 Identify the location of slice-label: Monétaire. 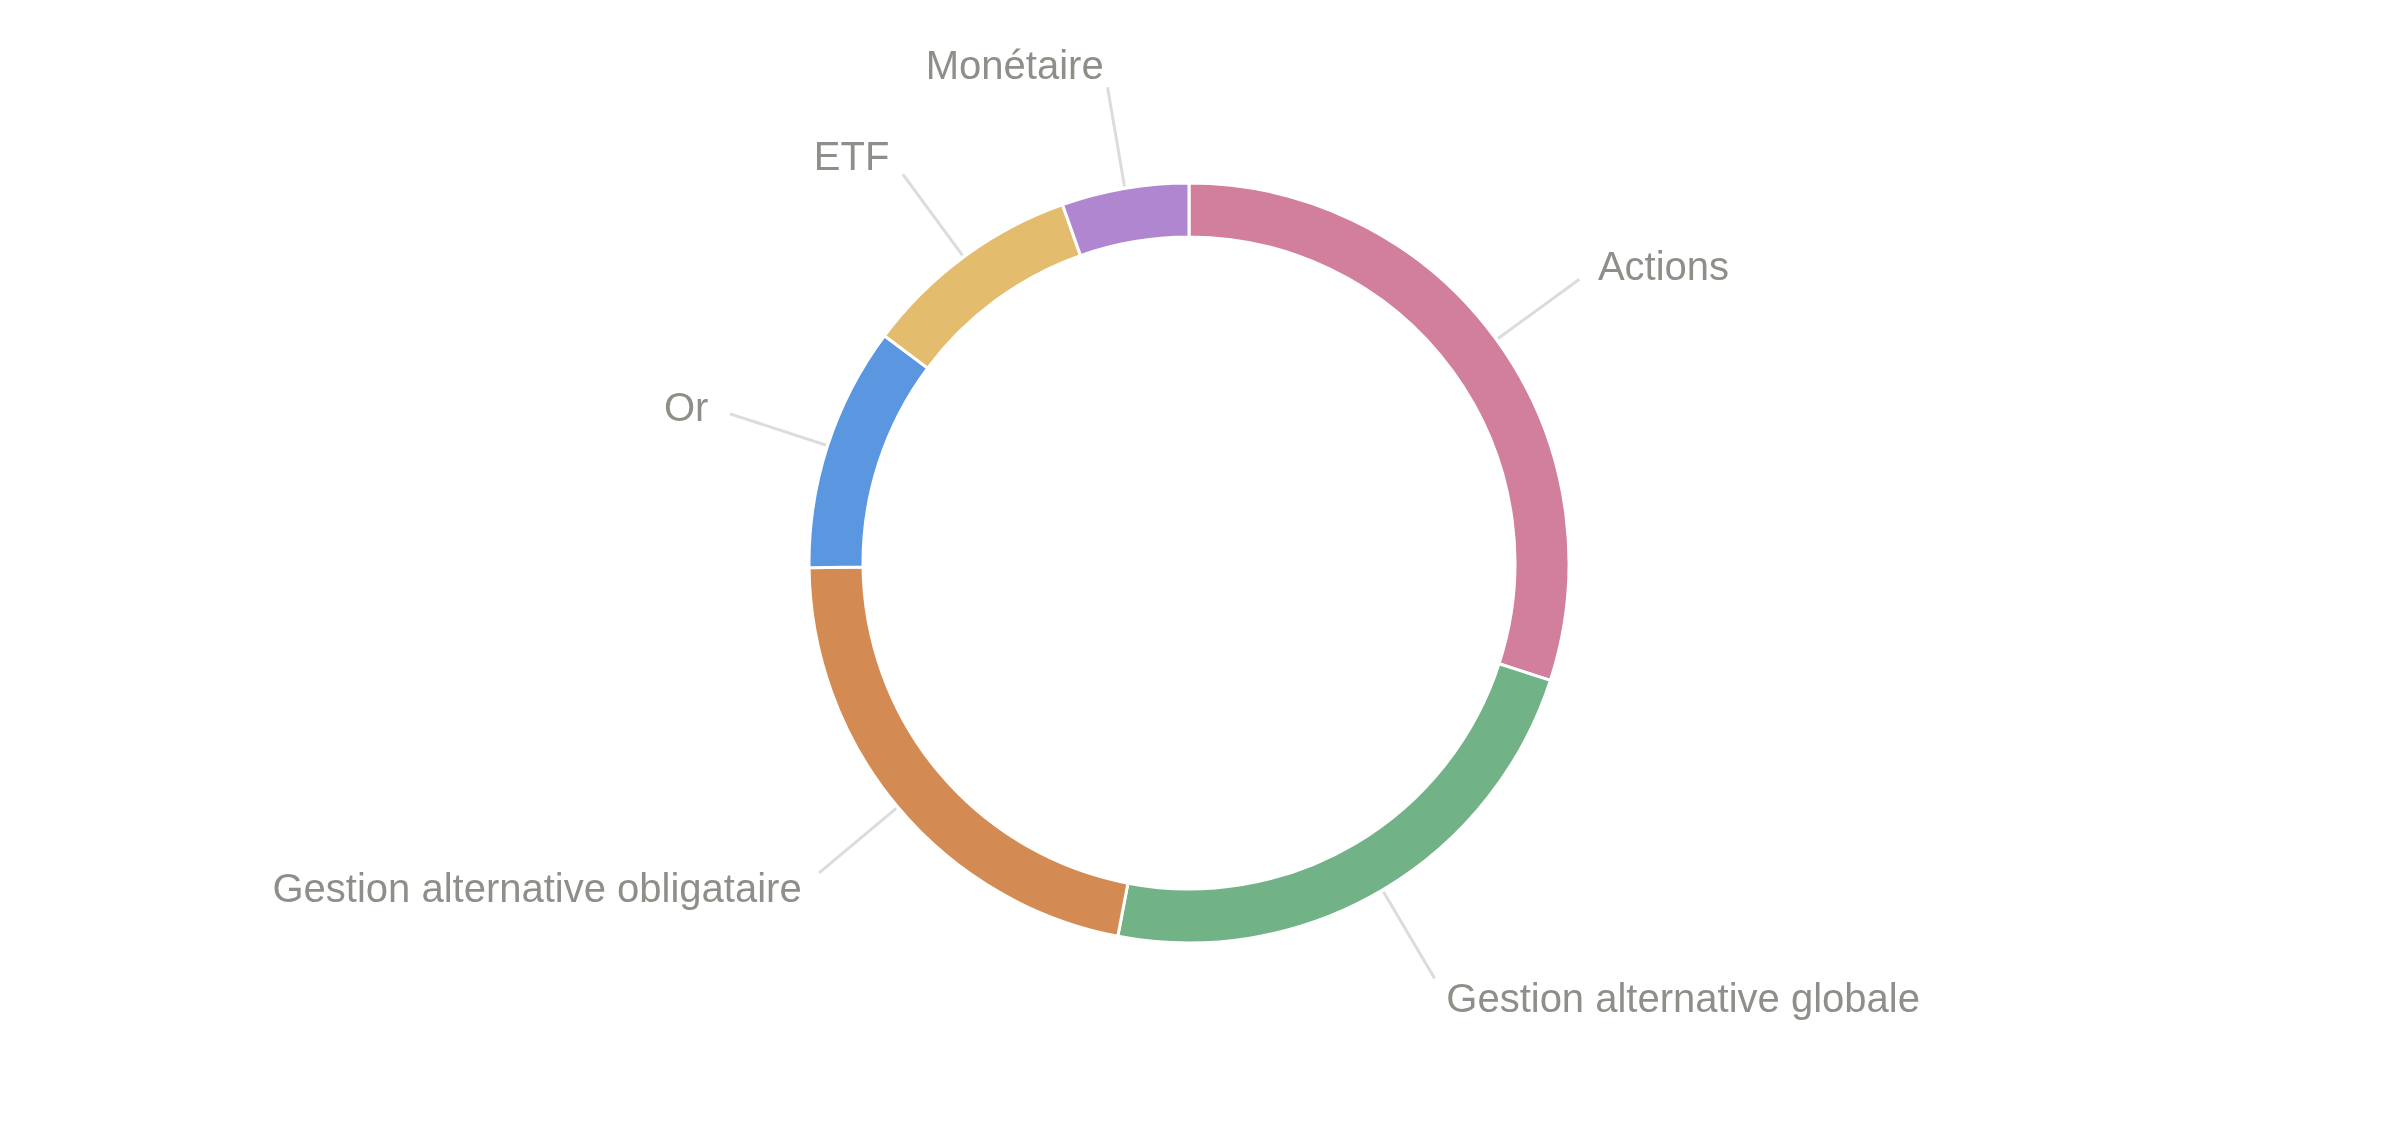
(1014, 64).